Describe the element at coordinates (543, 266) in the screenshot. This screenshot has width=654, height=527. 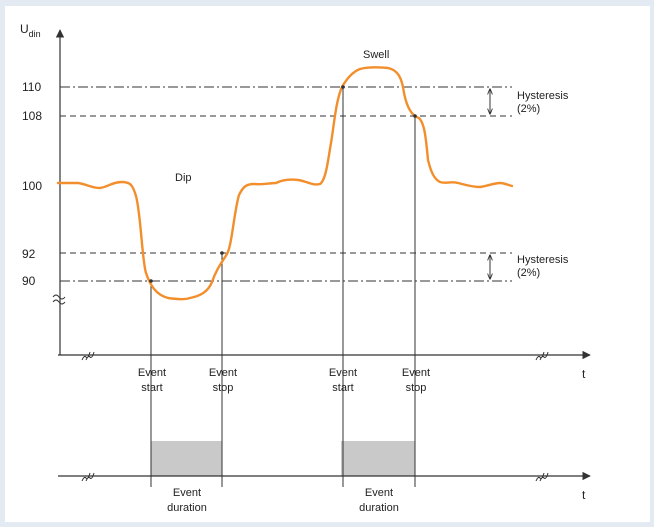
I see `hysteresis-label-bottom: Hysteresis (2%)` at that location.